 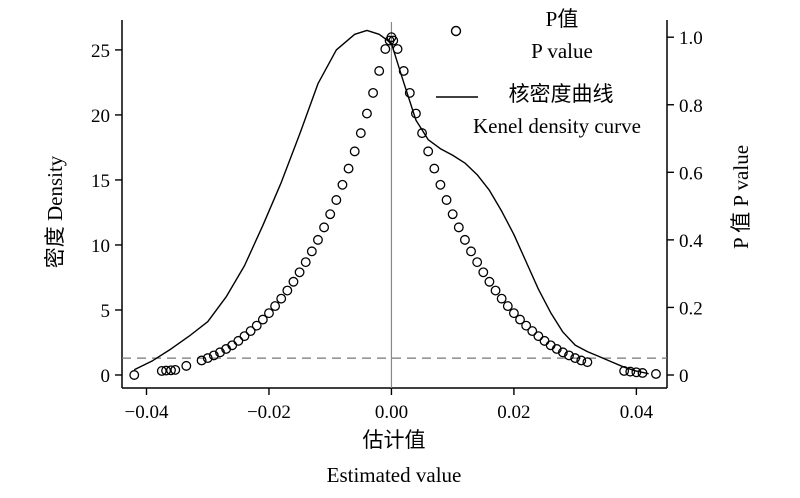 What do you see at coordinates (394, 475) in the screenshot?
I see `x-axis-title-en: Estimated value` at bounding box center [394, 475].